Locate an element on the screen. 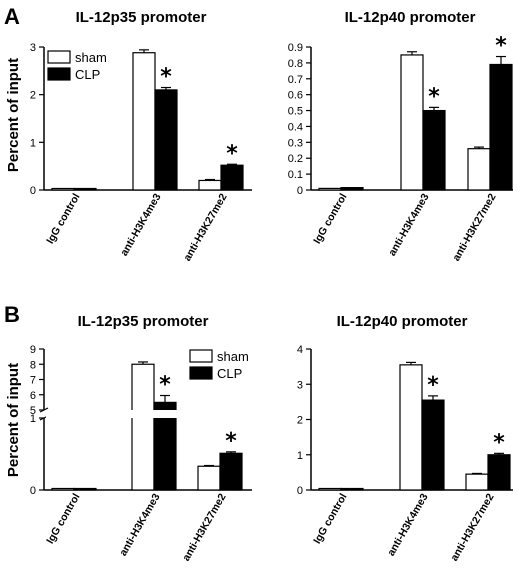 The image size is (520, 576). y-tick-label: 0.7 is located at coordinates (295, 80).